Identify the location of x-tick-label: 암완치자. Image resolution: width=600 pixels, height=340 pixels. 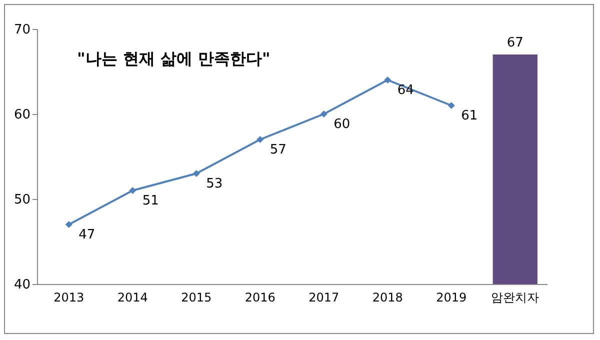
(515, 297).